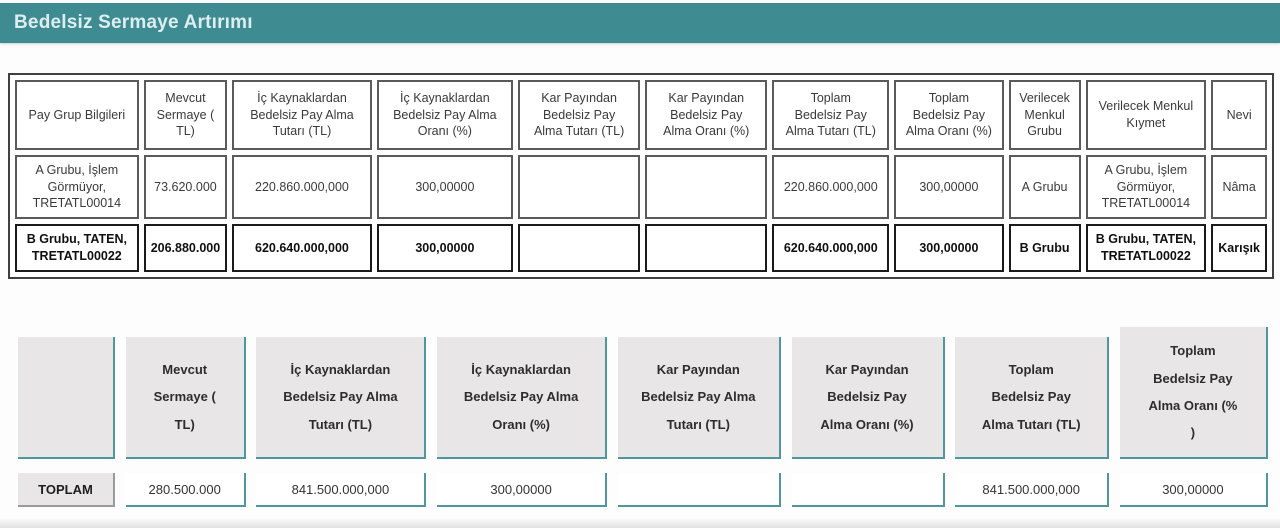  Describe the element at coordinates (640, 523) in the screenshot. I see `page-bottom-shadow` at that location.